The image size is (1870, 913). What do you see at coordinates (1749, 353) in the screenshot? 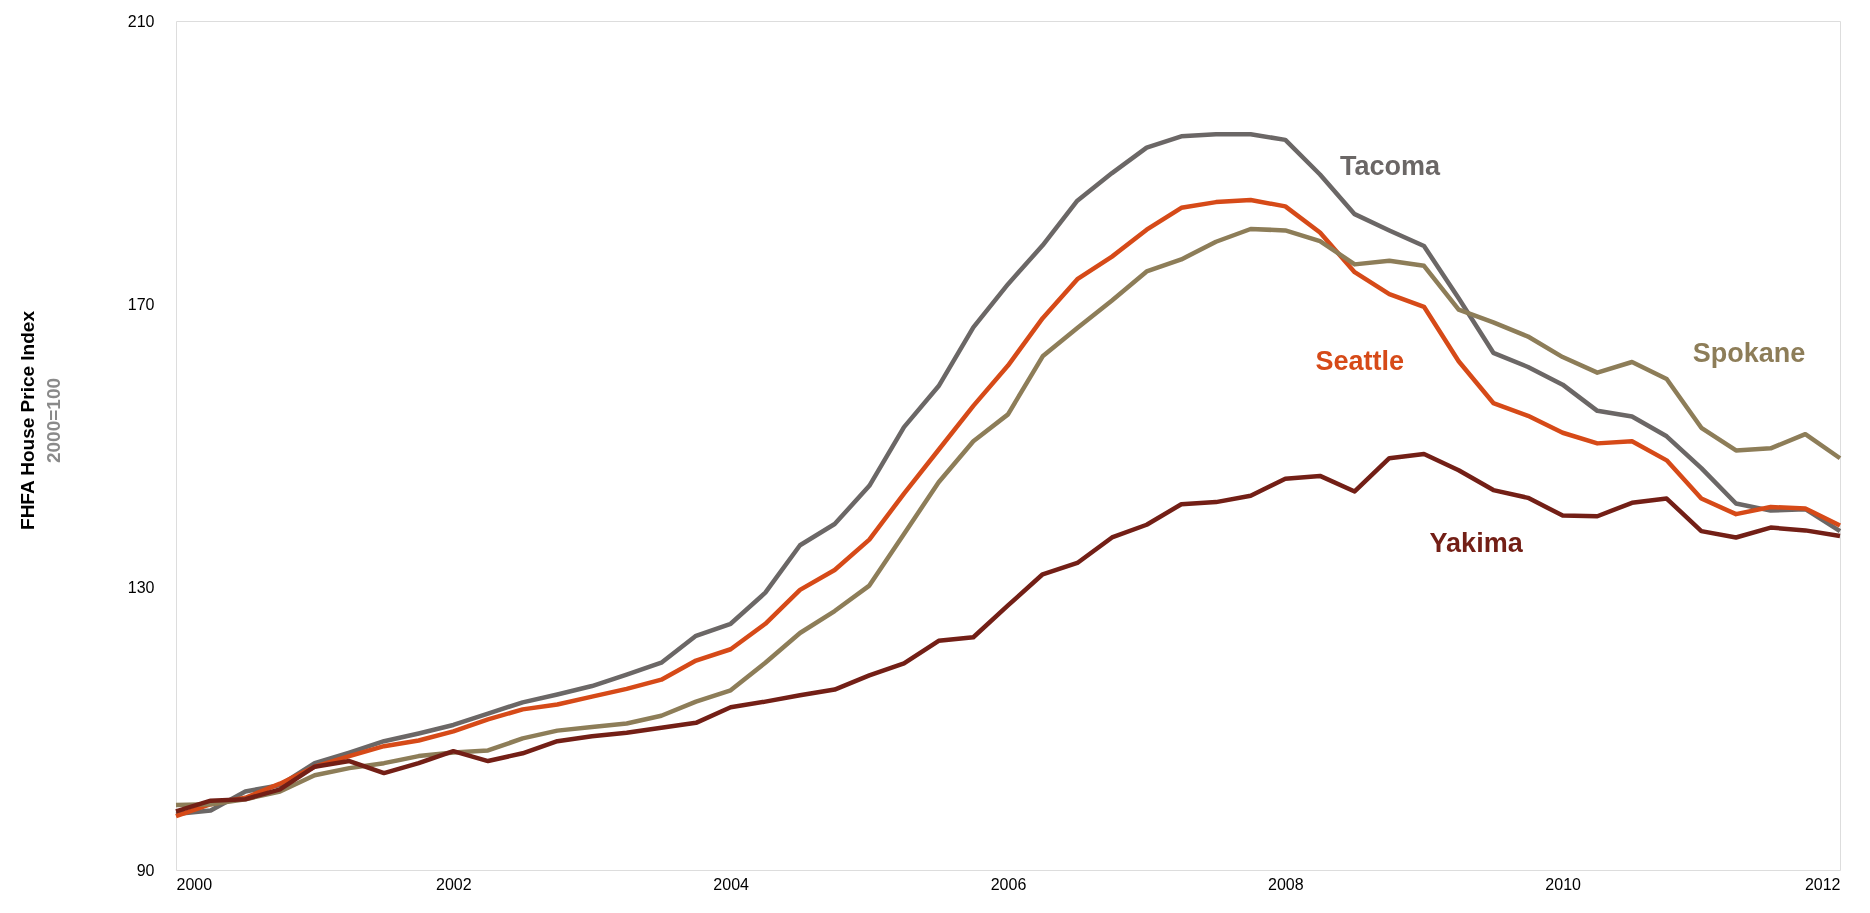
I see `series-label: Spokane` at bounding box center [1749, 353].